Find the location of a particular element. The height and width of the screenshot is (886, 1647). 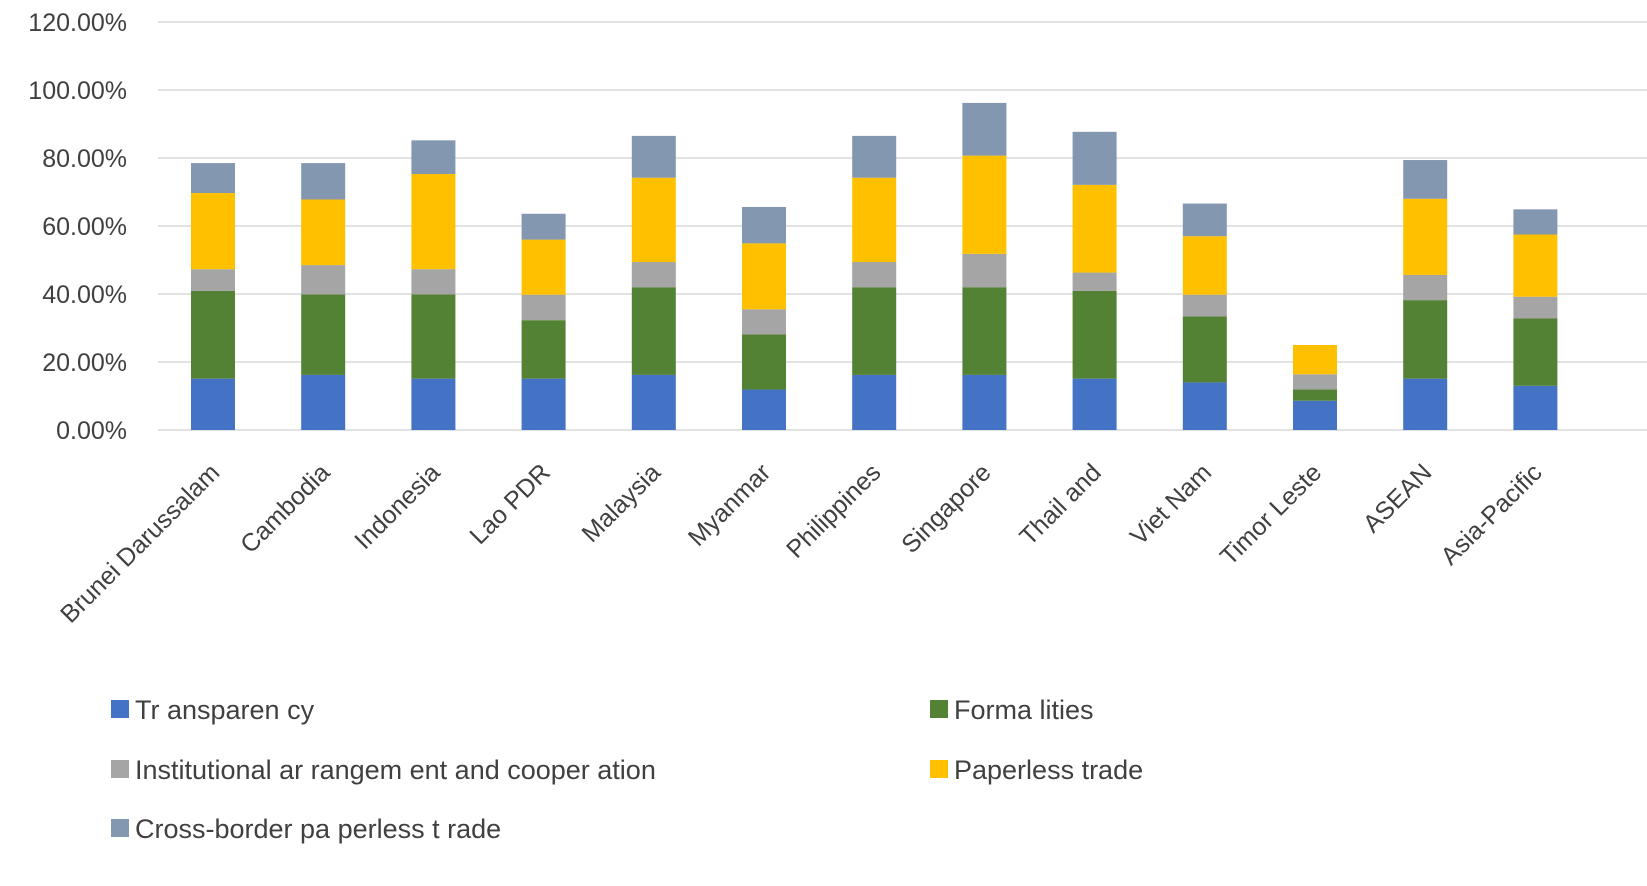

x-tick-label: Myanmar is located at coordinates (729, 504).